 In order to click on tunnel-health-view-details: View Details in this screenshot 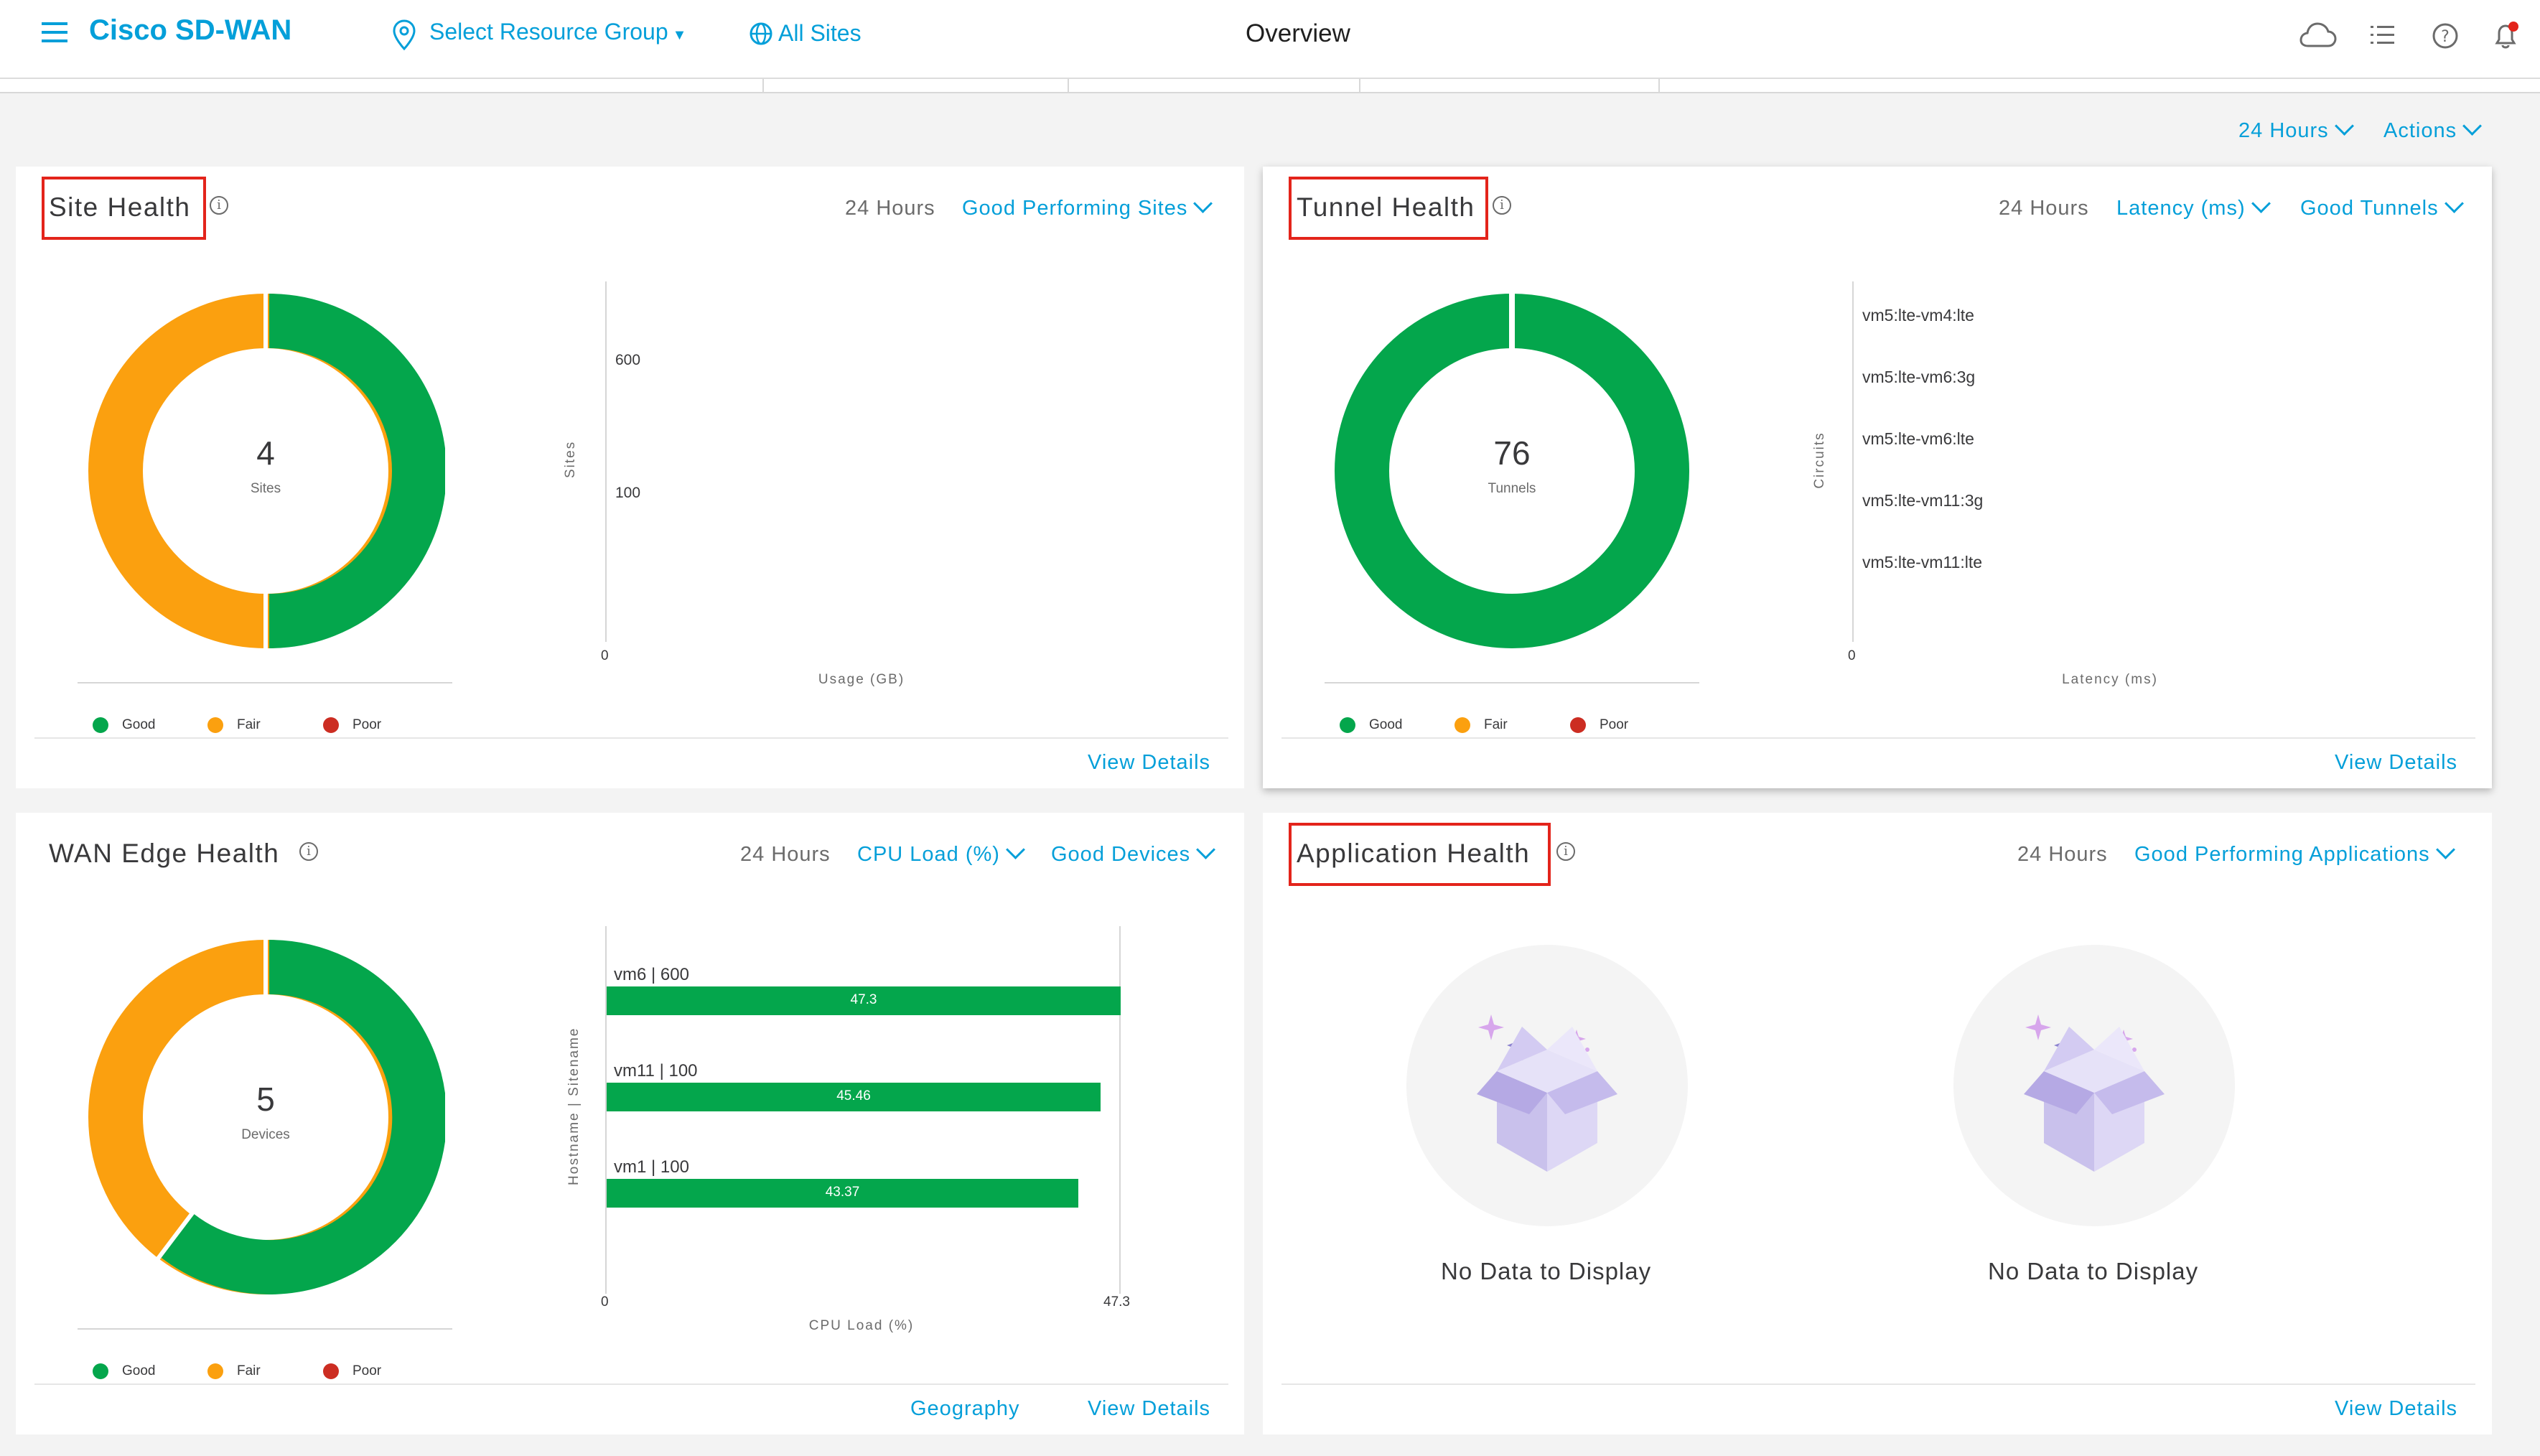, I will do `click(2396, 762)`.